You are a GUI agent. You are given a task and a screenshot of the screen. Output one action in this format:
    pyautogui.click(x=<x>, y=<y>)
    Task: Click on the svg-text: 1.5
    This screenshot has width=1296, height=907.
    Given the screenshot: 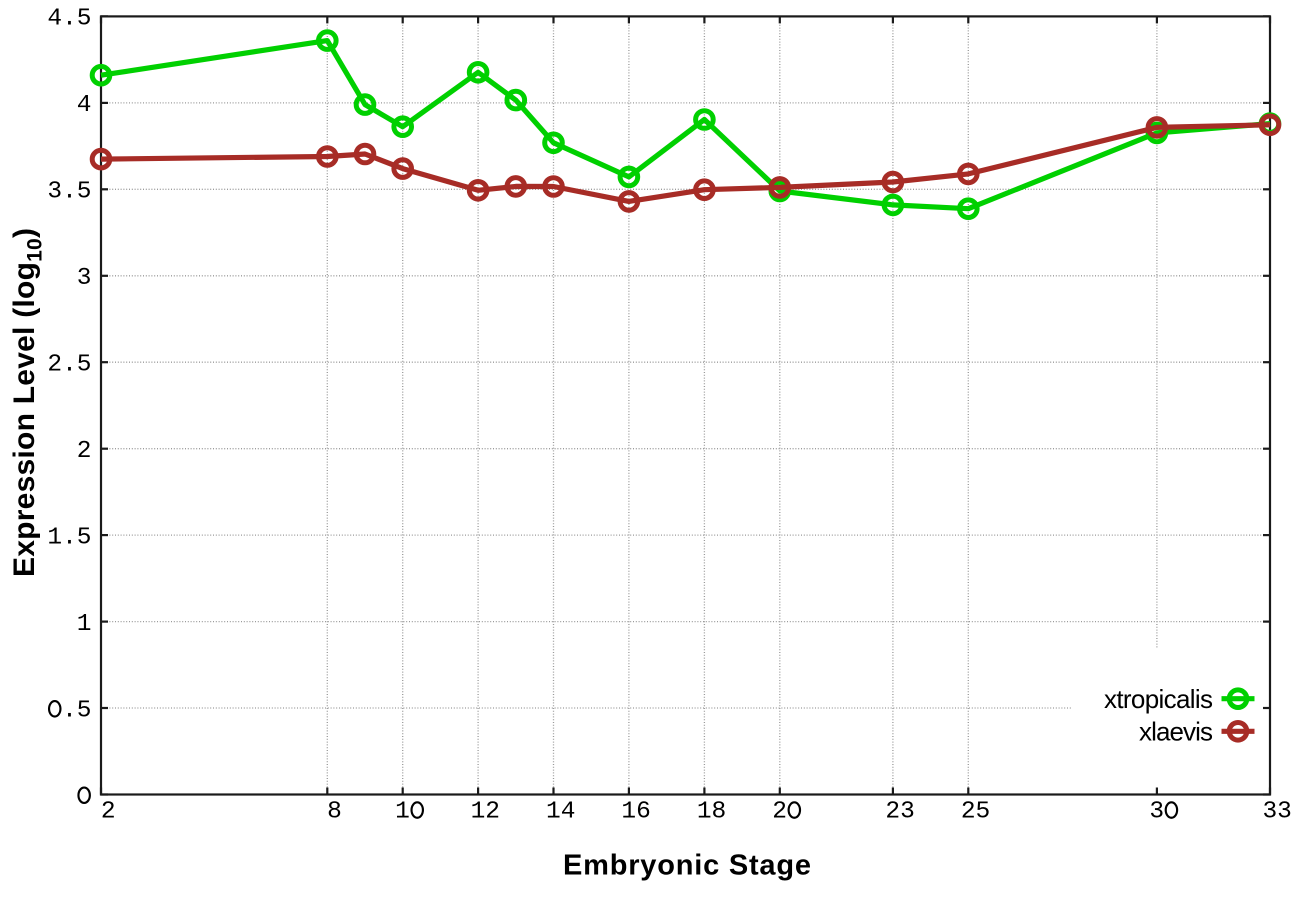 What is the action you would take?
    pyautogui.click(x=69, y=537)
    